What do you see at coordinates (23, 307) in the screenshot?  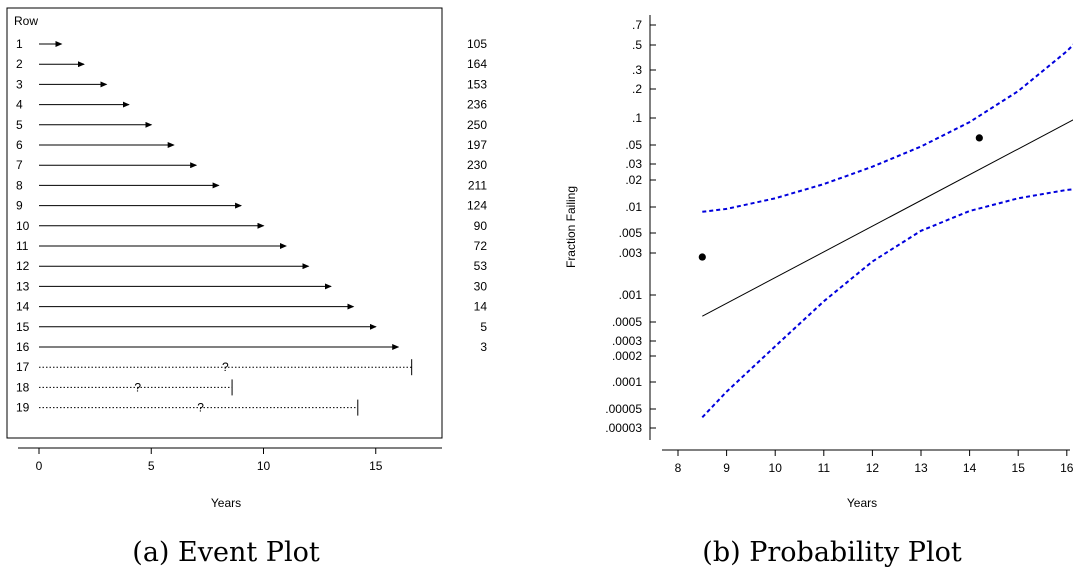 I see `event-row-label: 14` at bounding box center [23, 307].